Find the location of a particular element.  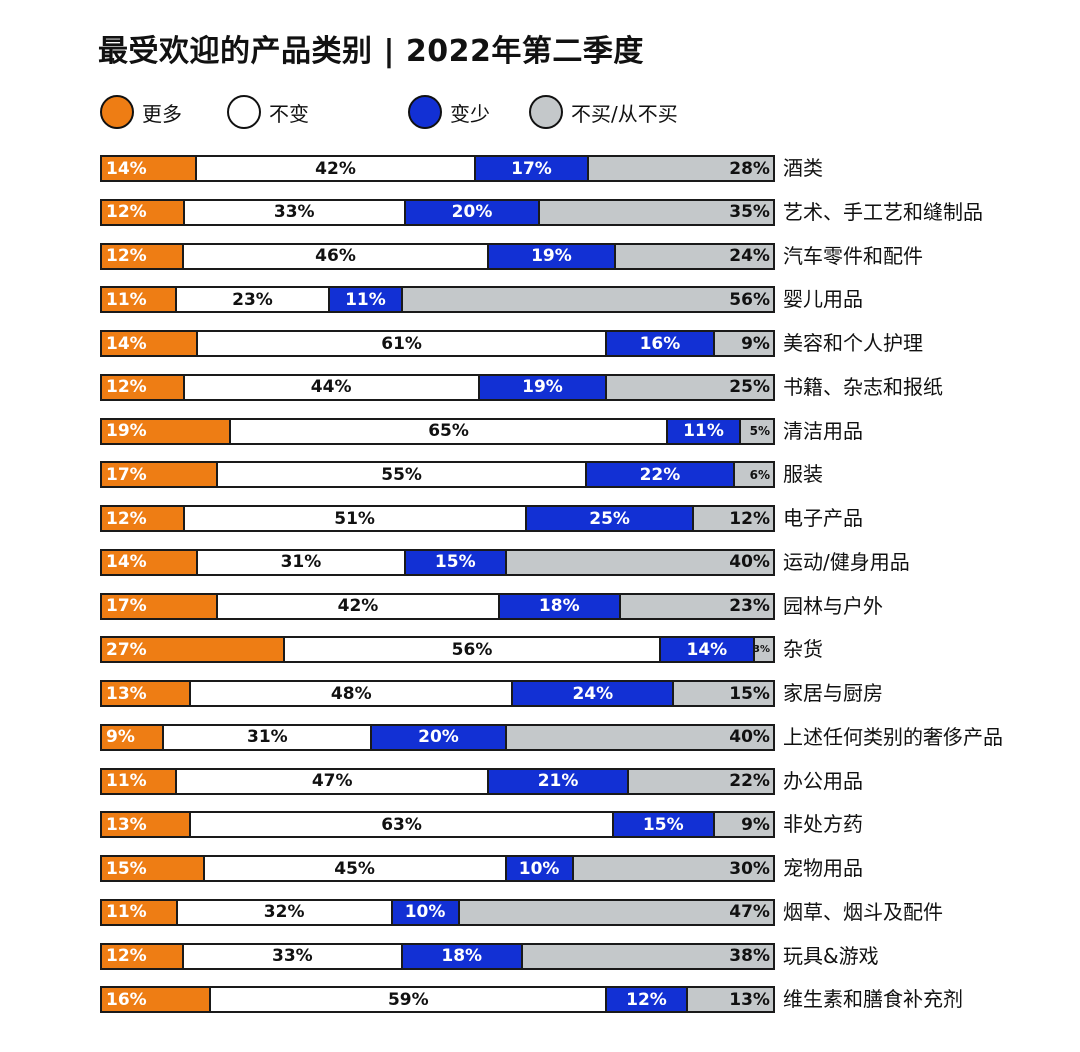

bar-segment-less: 18% is located at coordinates (460, 956).